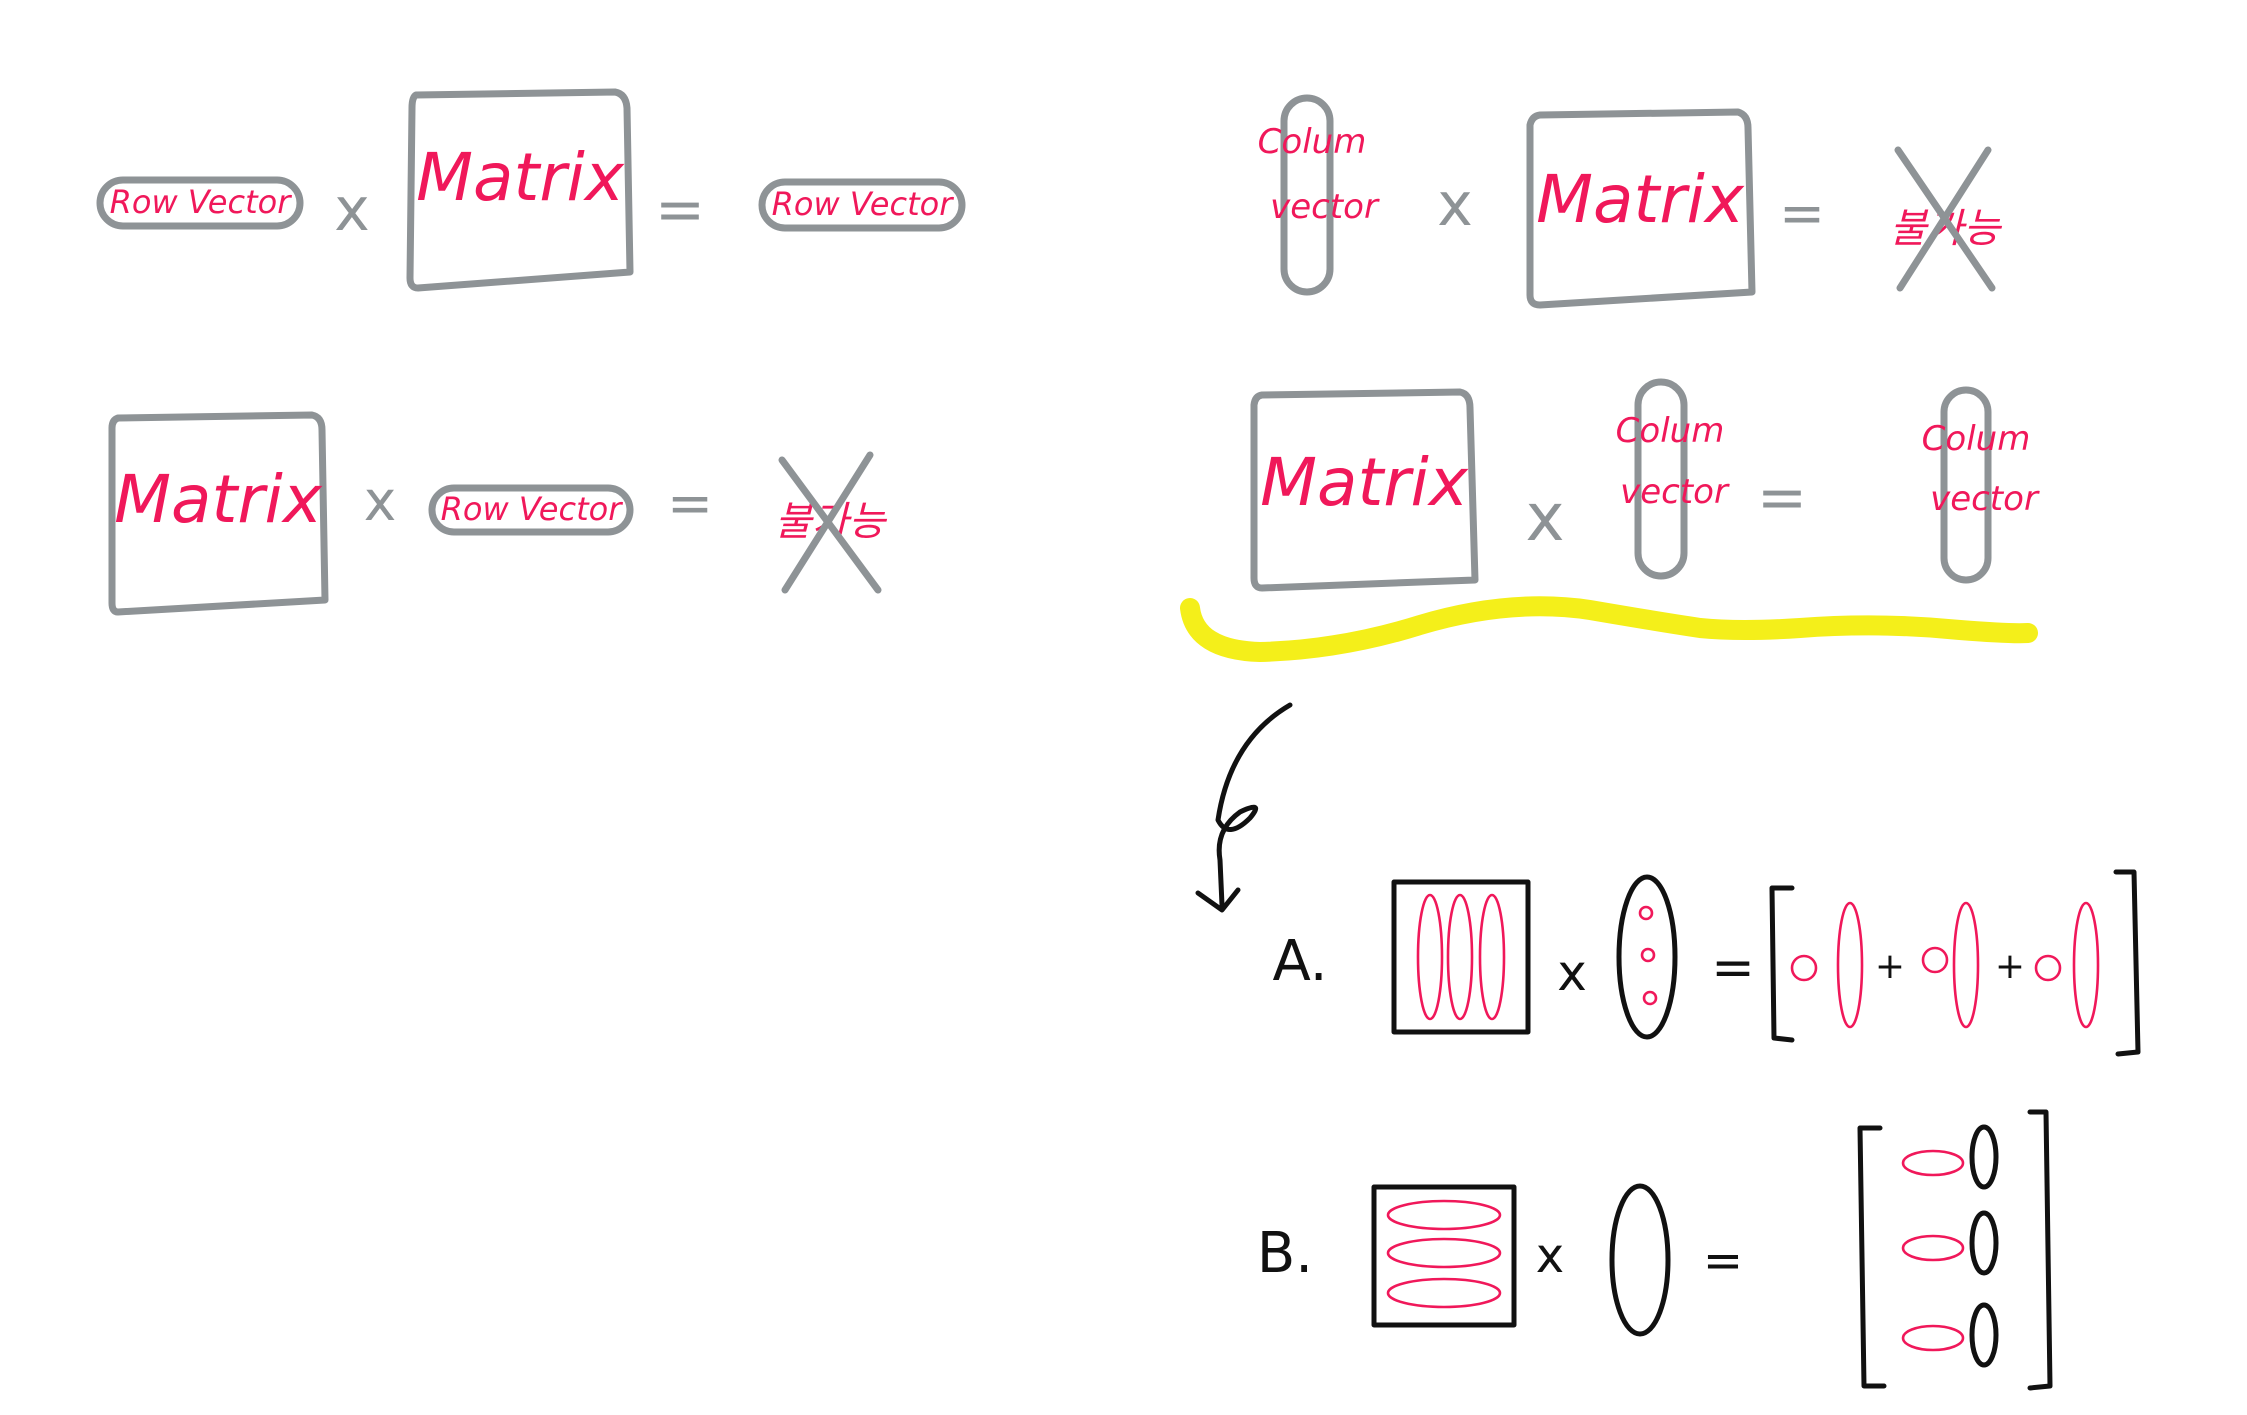 Image resolution: width=2247 pixels, height=1415 pixels. Describe the element at coordinates (1299, 961) in the screenshot. I see `section-a-label: A.` at that location.